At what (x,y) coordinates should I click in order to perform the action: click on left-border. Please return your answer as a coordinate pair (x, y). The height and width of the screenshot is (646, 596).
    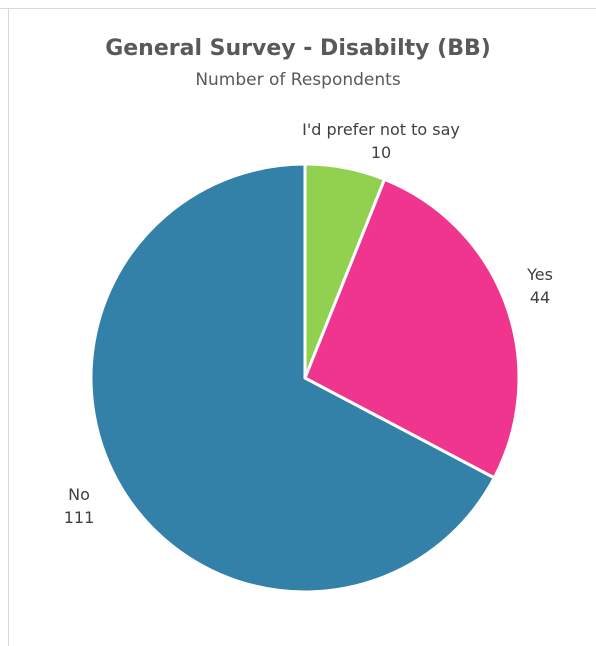
    Looking at the image, I should click on (8, 327).